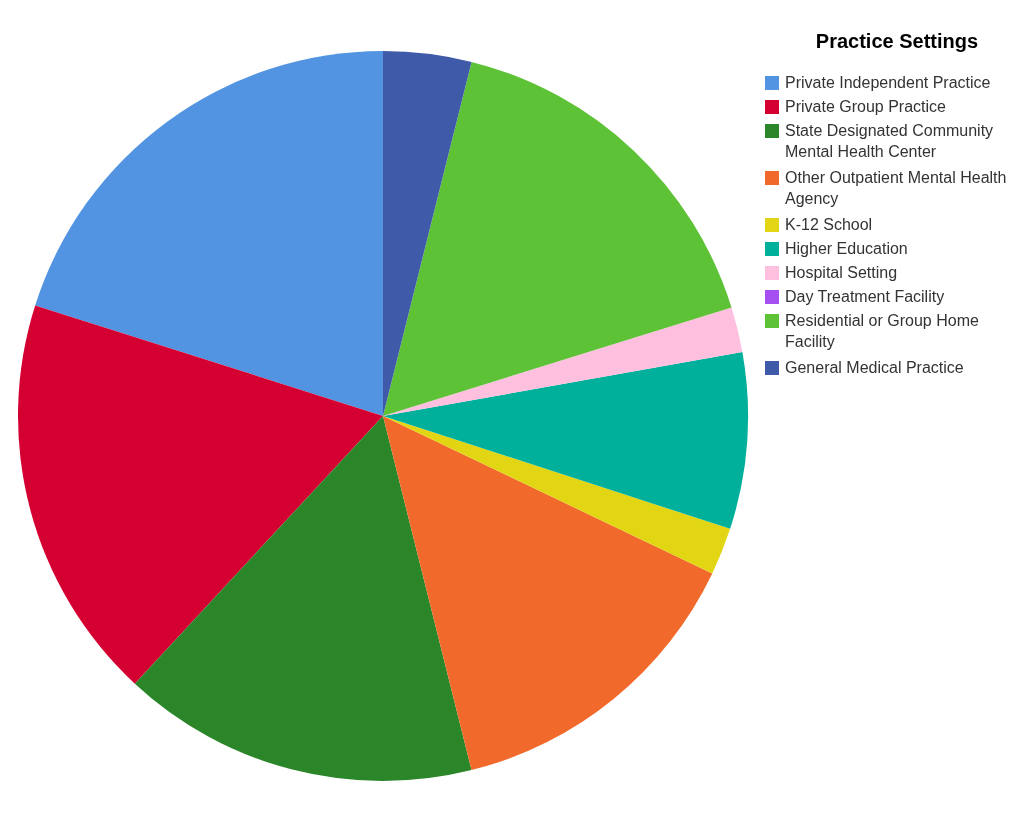  Describe the element at coordinates (846, 248) in the screenshot. I see `legend-label: Higher Education` at that location.